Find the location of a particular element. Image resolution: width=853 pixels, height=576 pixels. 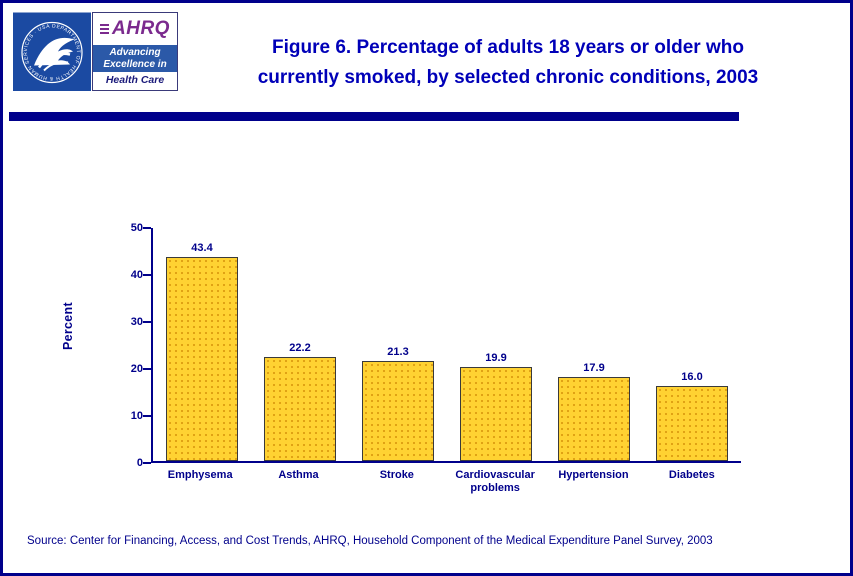

ahrq-tagline: Advancing Excellence in is located at coordinates (135, 58).